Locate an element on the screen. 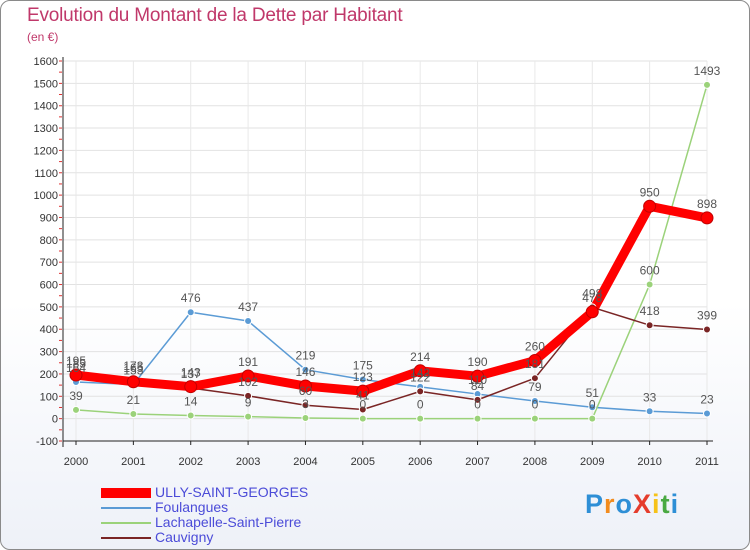 The width and height of the screenshot is (750, 550). data-label: 60 is located at coordinates (306, 391).